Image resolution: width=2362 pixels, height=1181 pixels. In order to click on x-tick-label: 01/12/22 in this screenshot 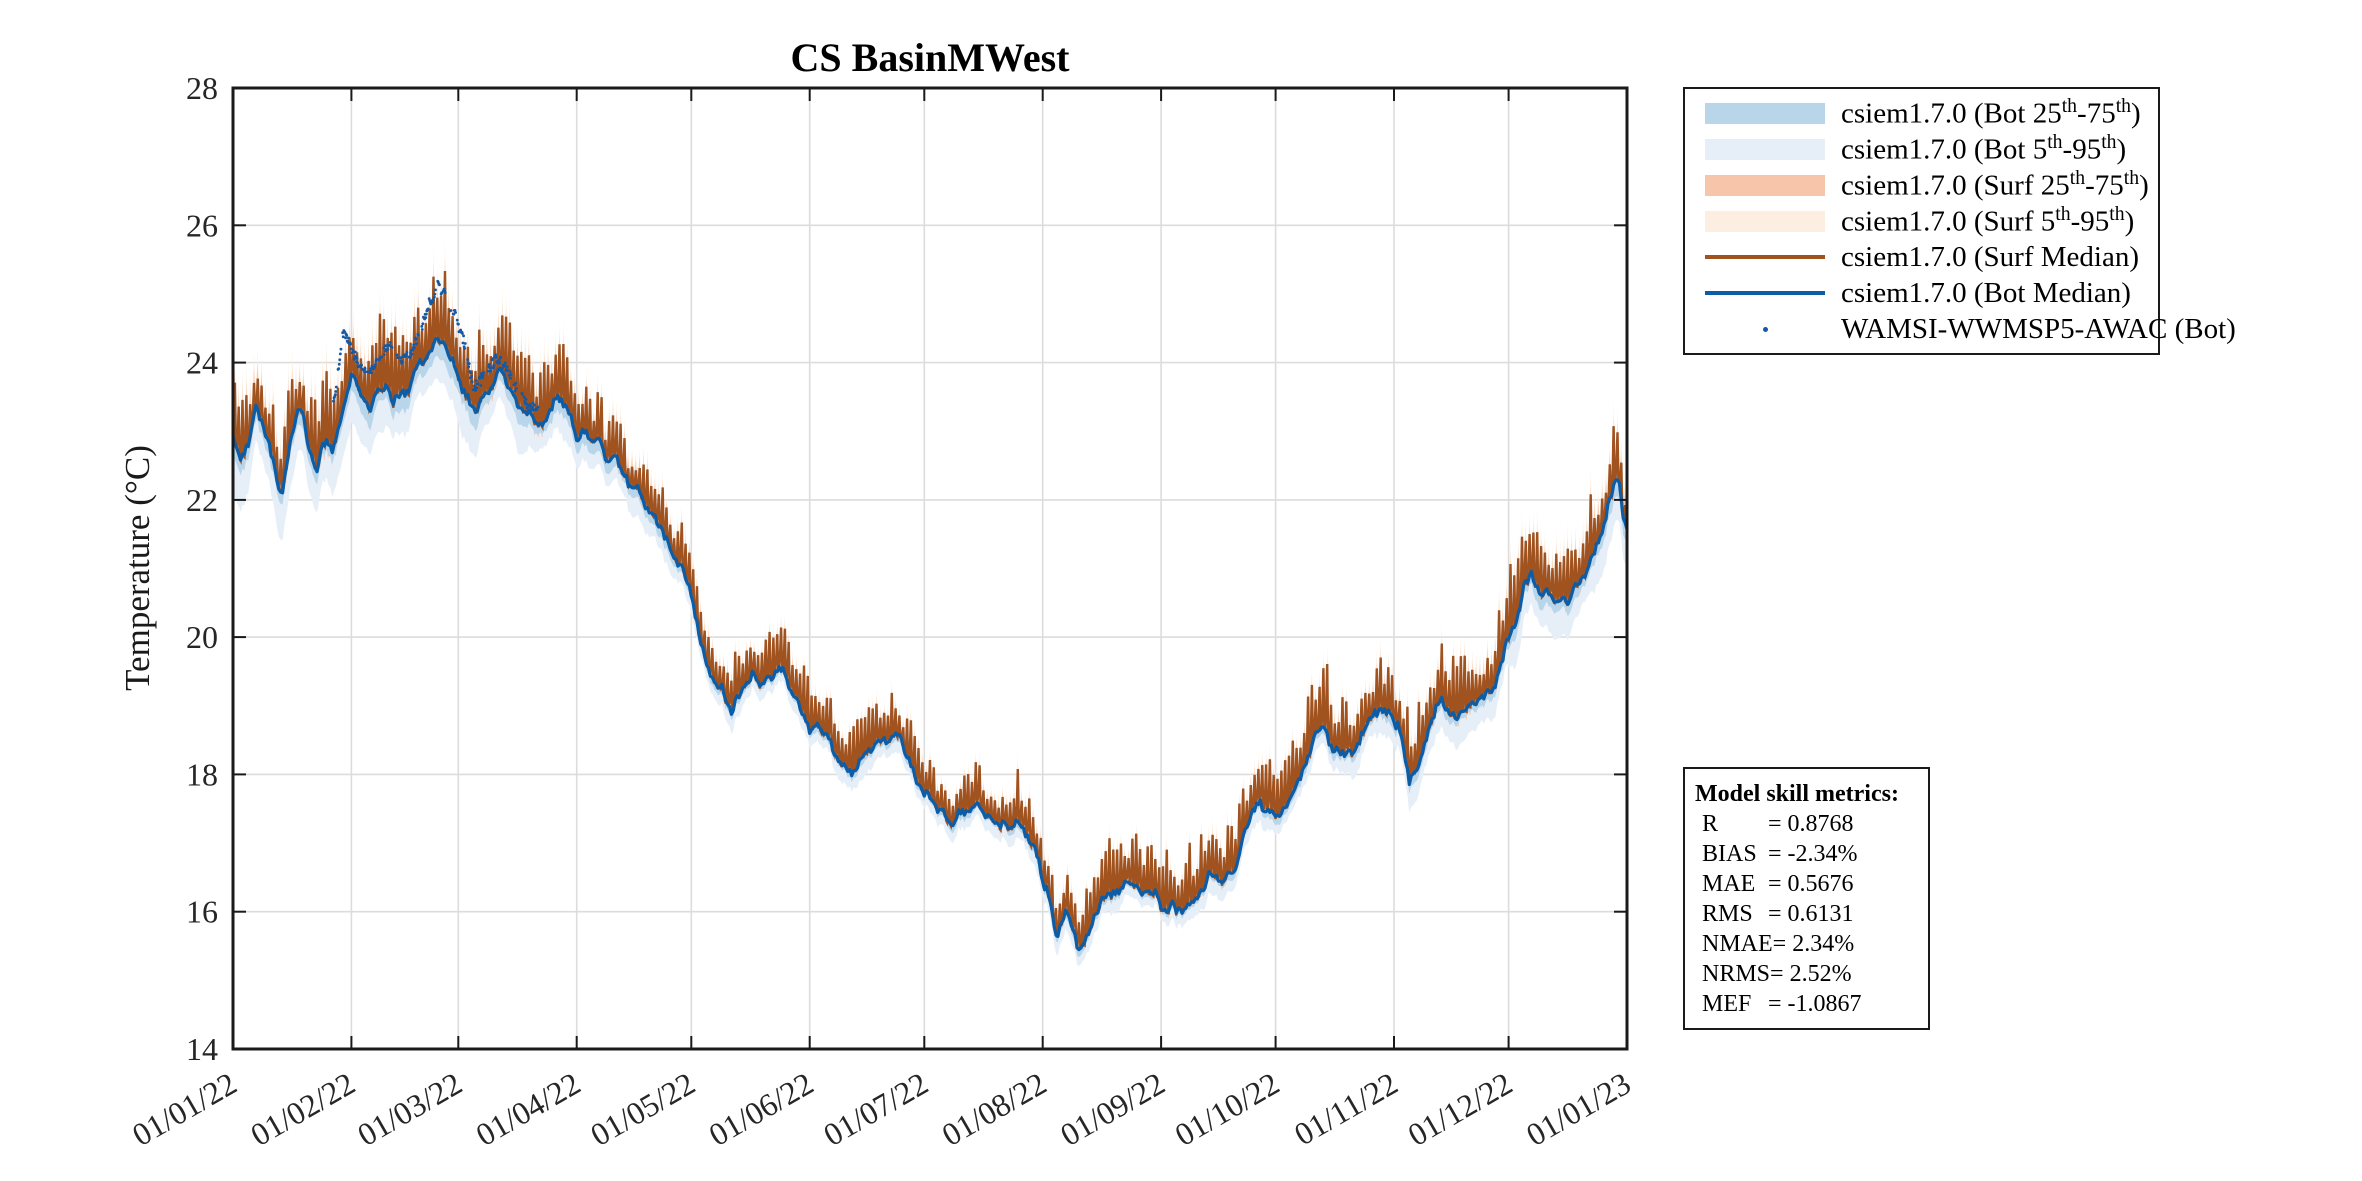, I will do `click(1460, 1109)`.